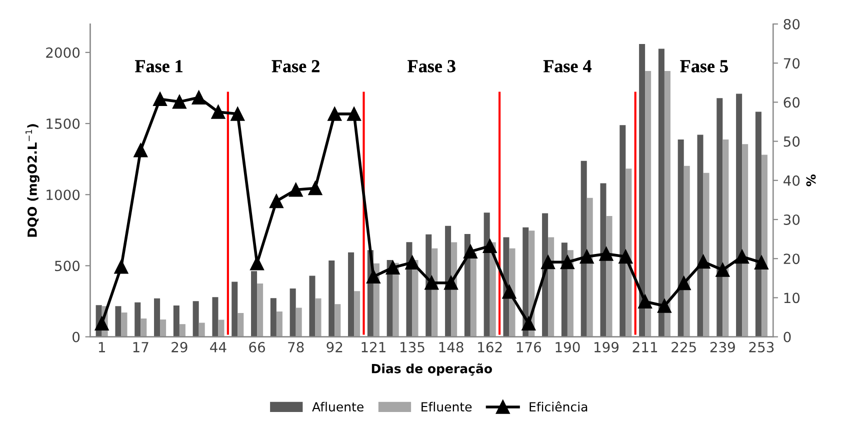 The image size is (859, 421). I want to click on x-tick-label: 135, so click(412, 347).